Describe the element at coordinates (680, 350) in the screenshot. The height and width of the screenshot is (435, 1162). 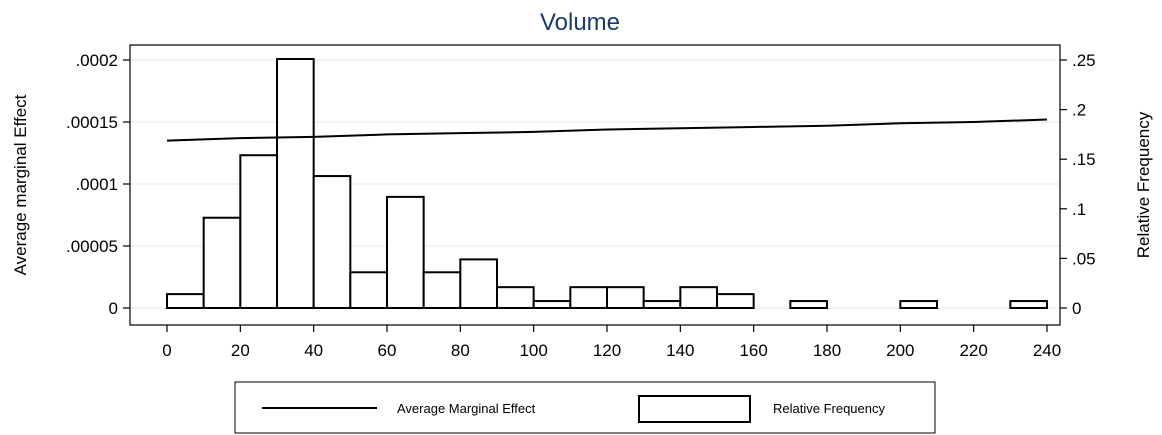
I see `x-tick-label: 140` at that location.